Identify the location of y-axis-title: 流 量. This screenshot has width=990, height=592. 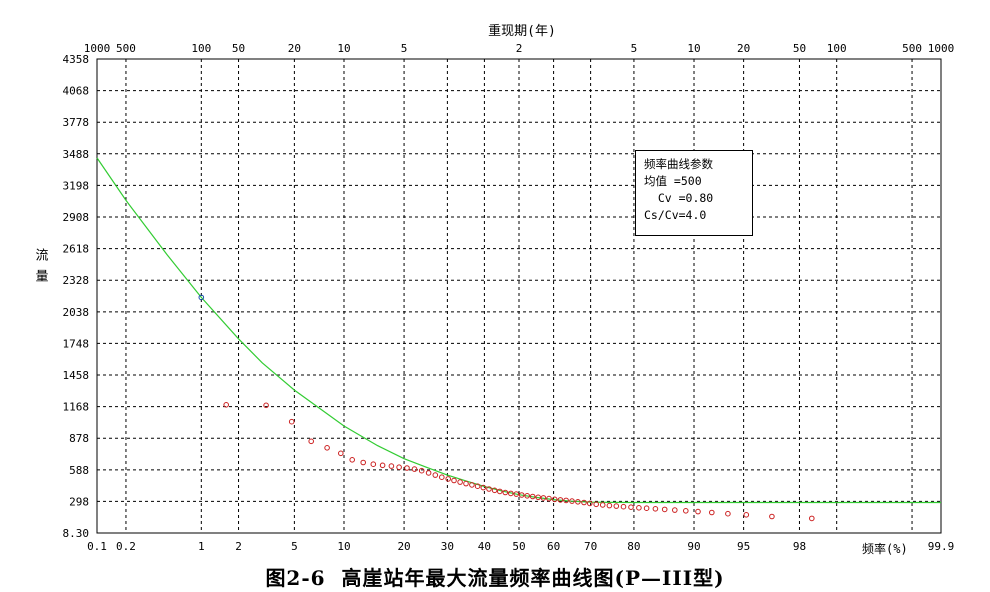
(41, 265).